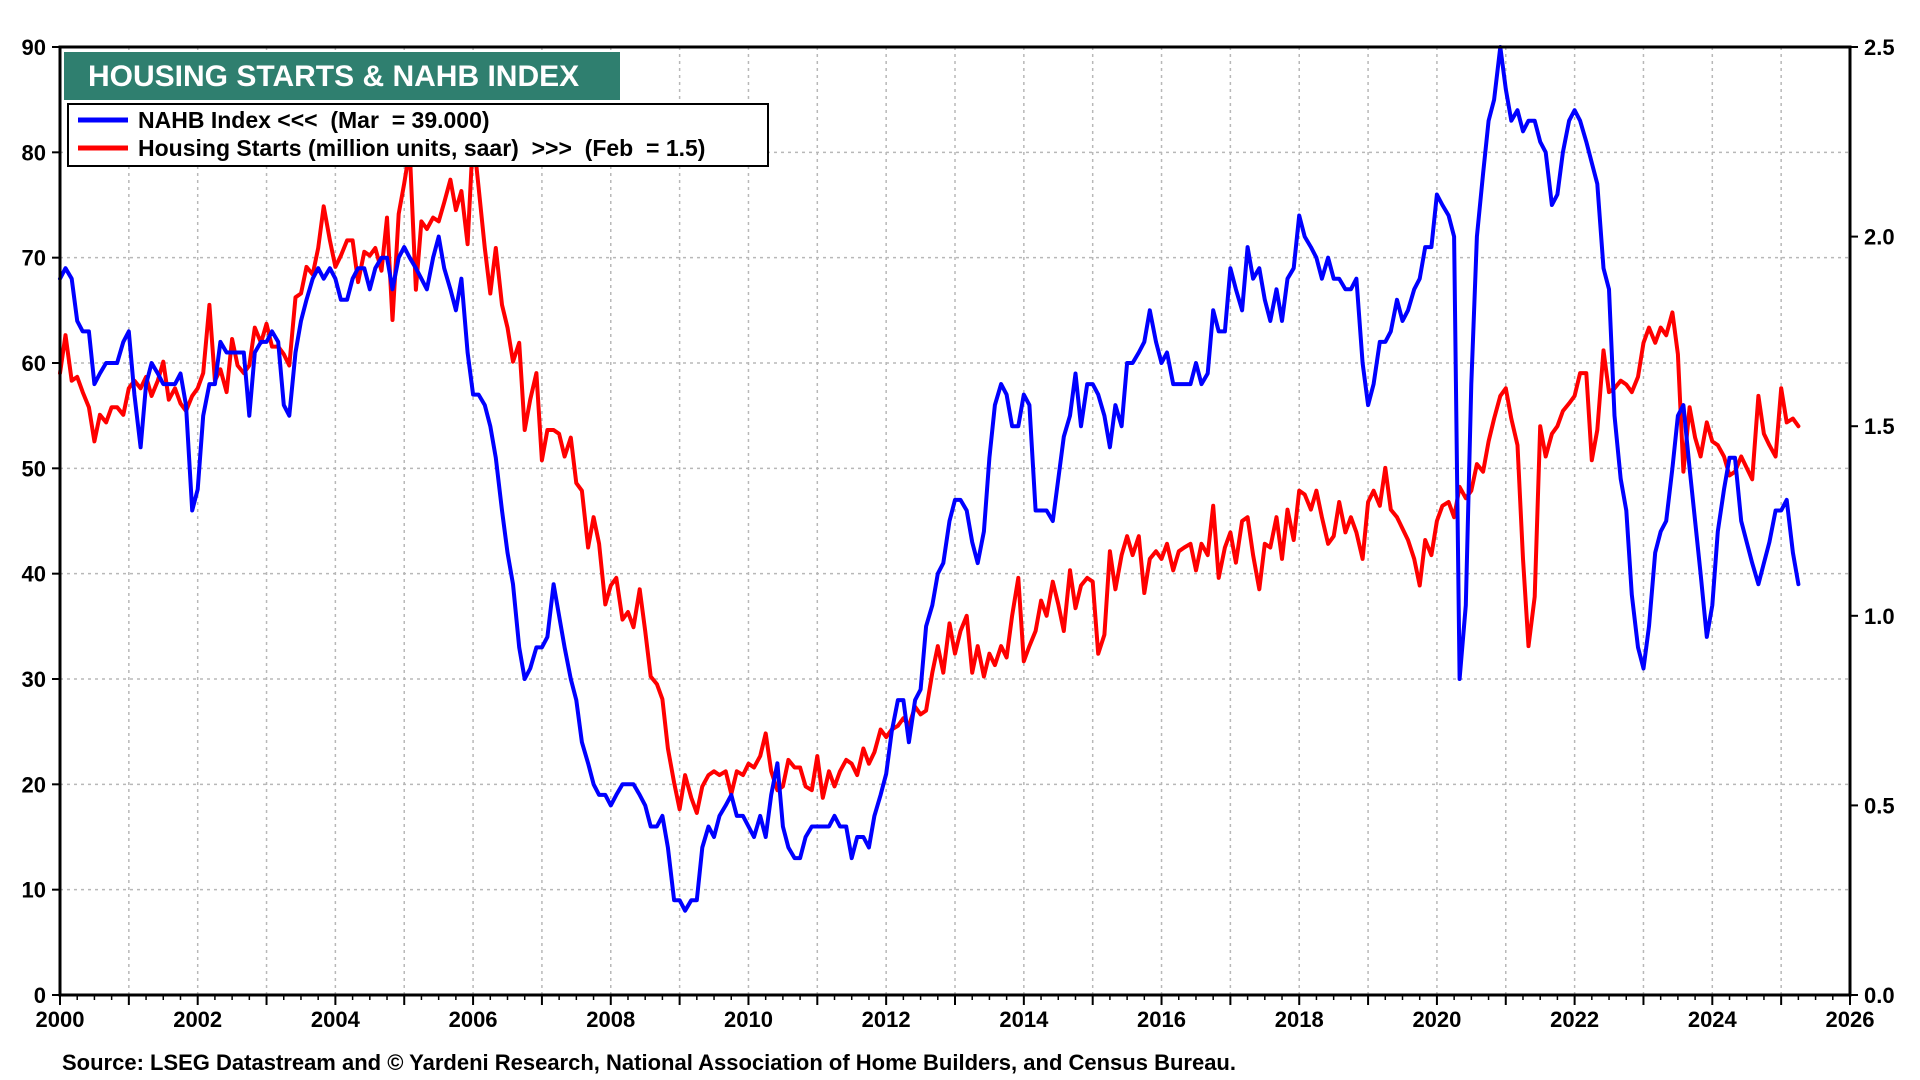  Describe the element at coordinates (886, 1019) in the screenshot. I see `x-tick-label: 2012` at that location.